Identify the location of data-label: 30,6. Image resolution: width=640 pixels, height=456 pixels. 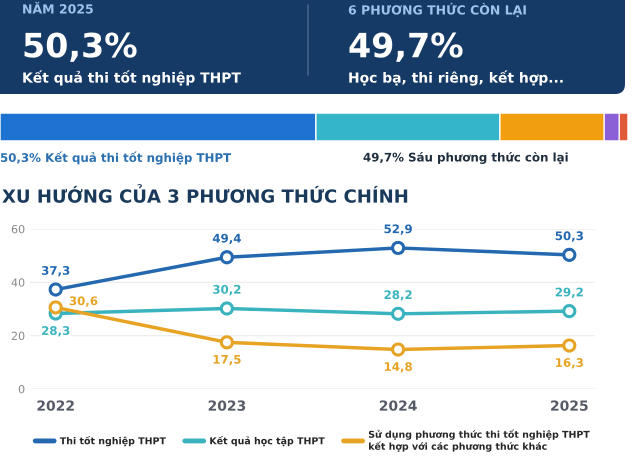
(84, 301).